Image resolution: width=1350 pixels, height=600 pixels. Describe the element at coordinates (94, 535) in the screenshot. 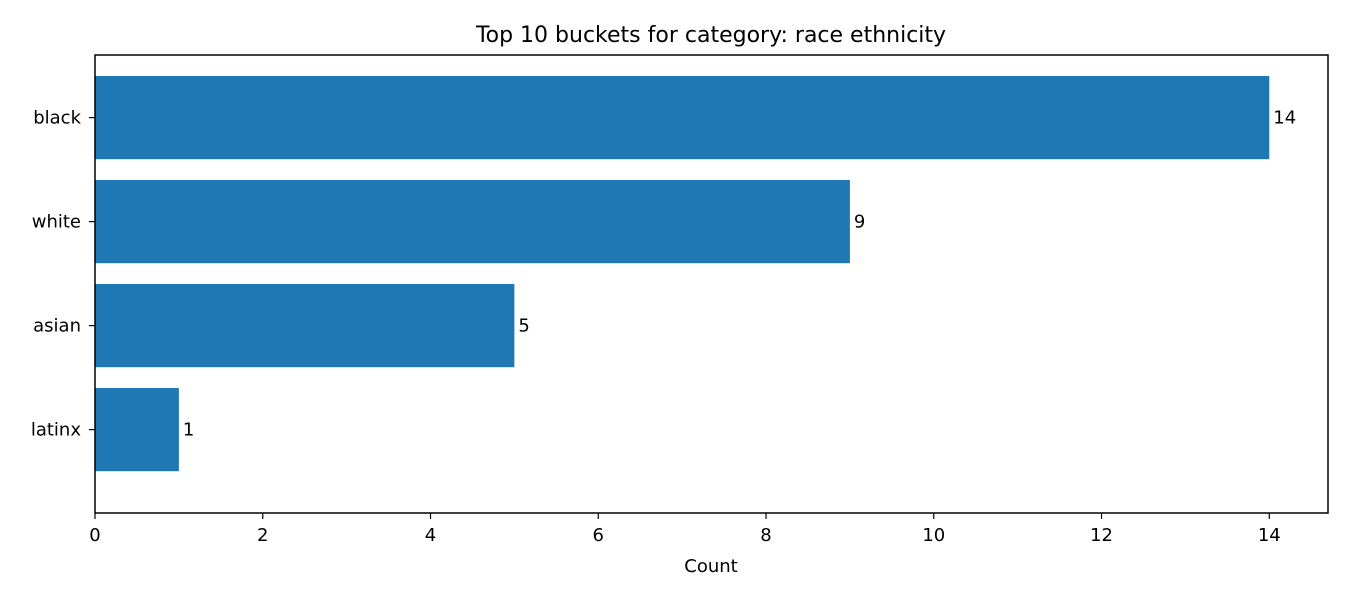

I see `x-tick-label-0: 0` at that location.